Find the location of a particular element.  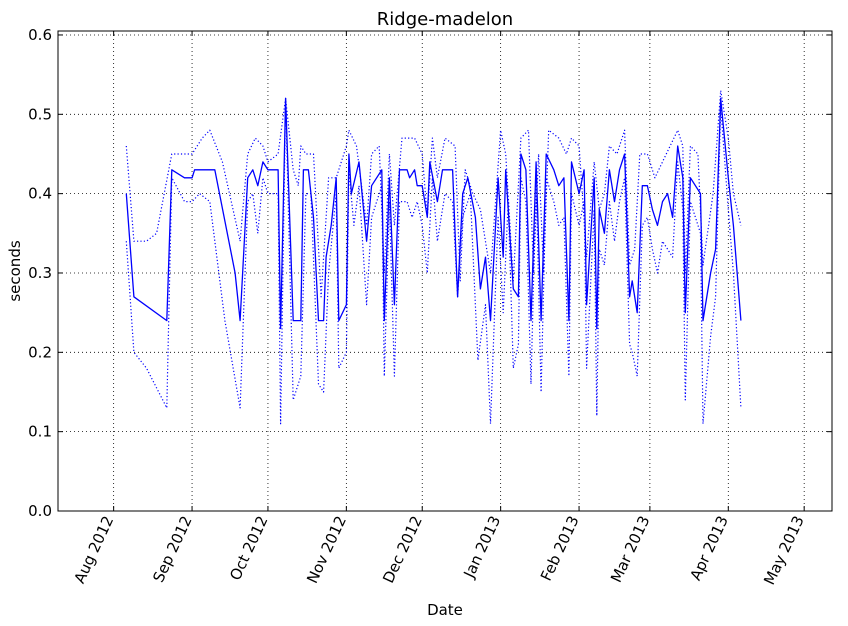

y-tick-label: 0.1 is located at coordinates (40, 432).